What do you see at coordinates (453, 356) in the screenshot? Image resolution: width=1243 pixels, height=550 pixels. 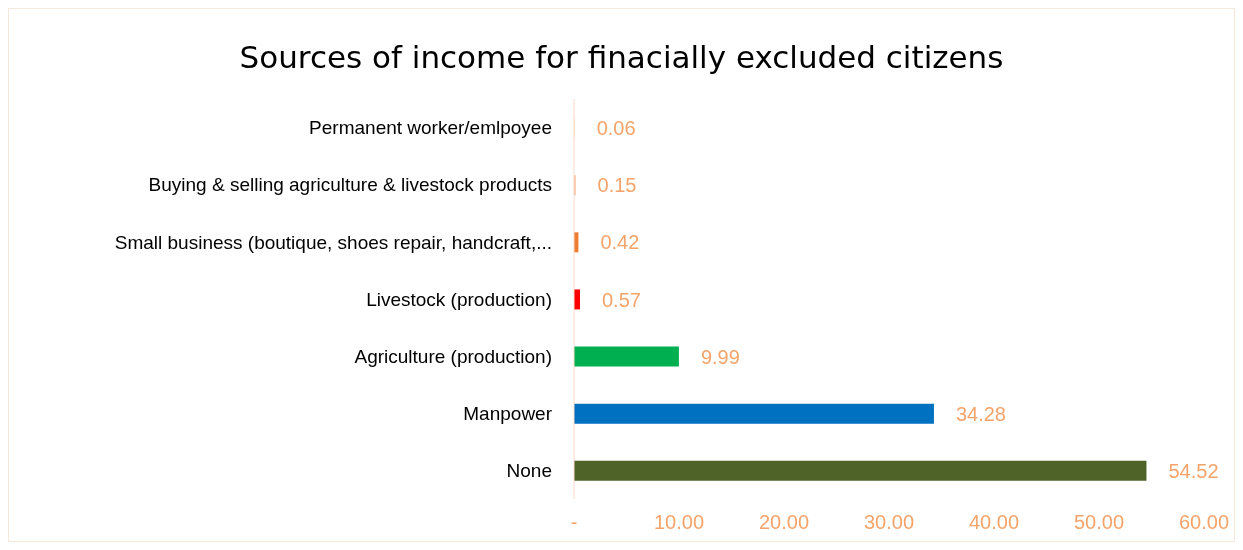 I see `y-tick-label: Agriculture (production)` at bounding box center [453, 356].